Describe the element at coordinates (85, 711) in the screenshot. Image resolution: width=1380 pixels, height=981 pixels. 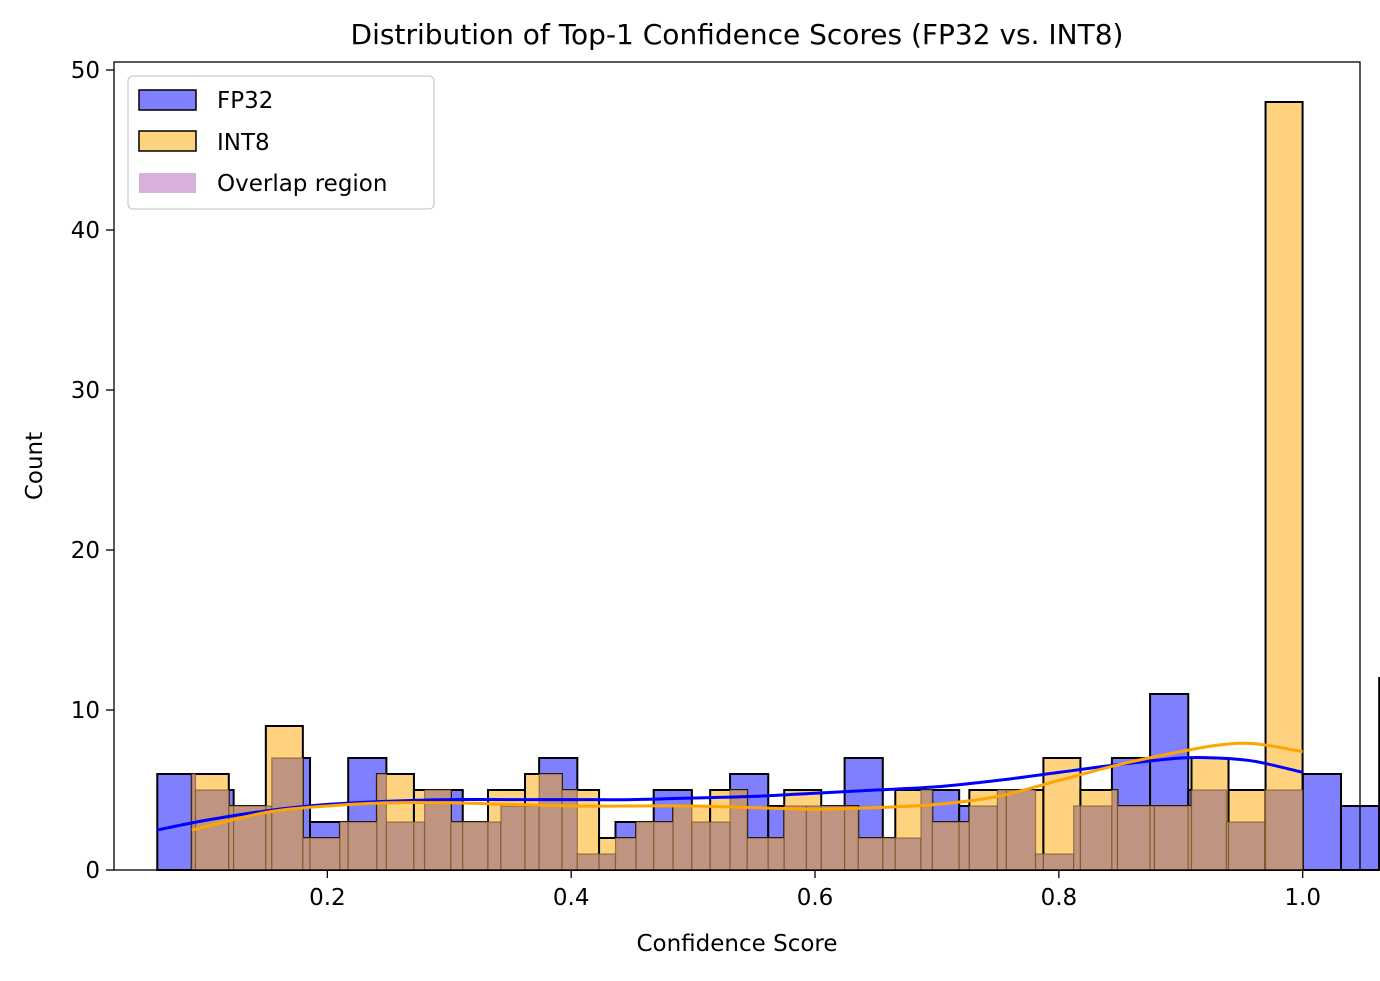
I see `y-tick-label-1: 10` at that location.